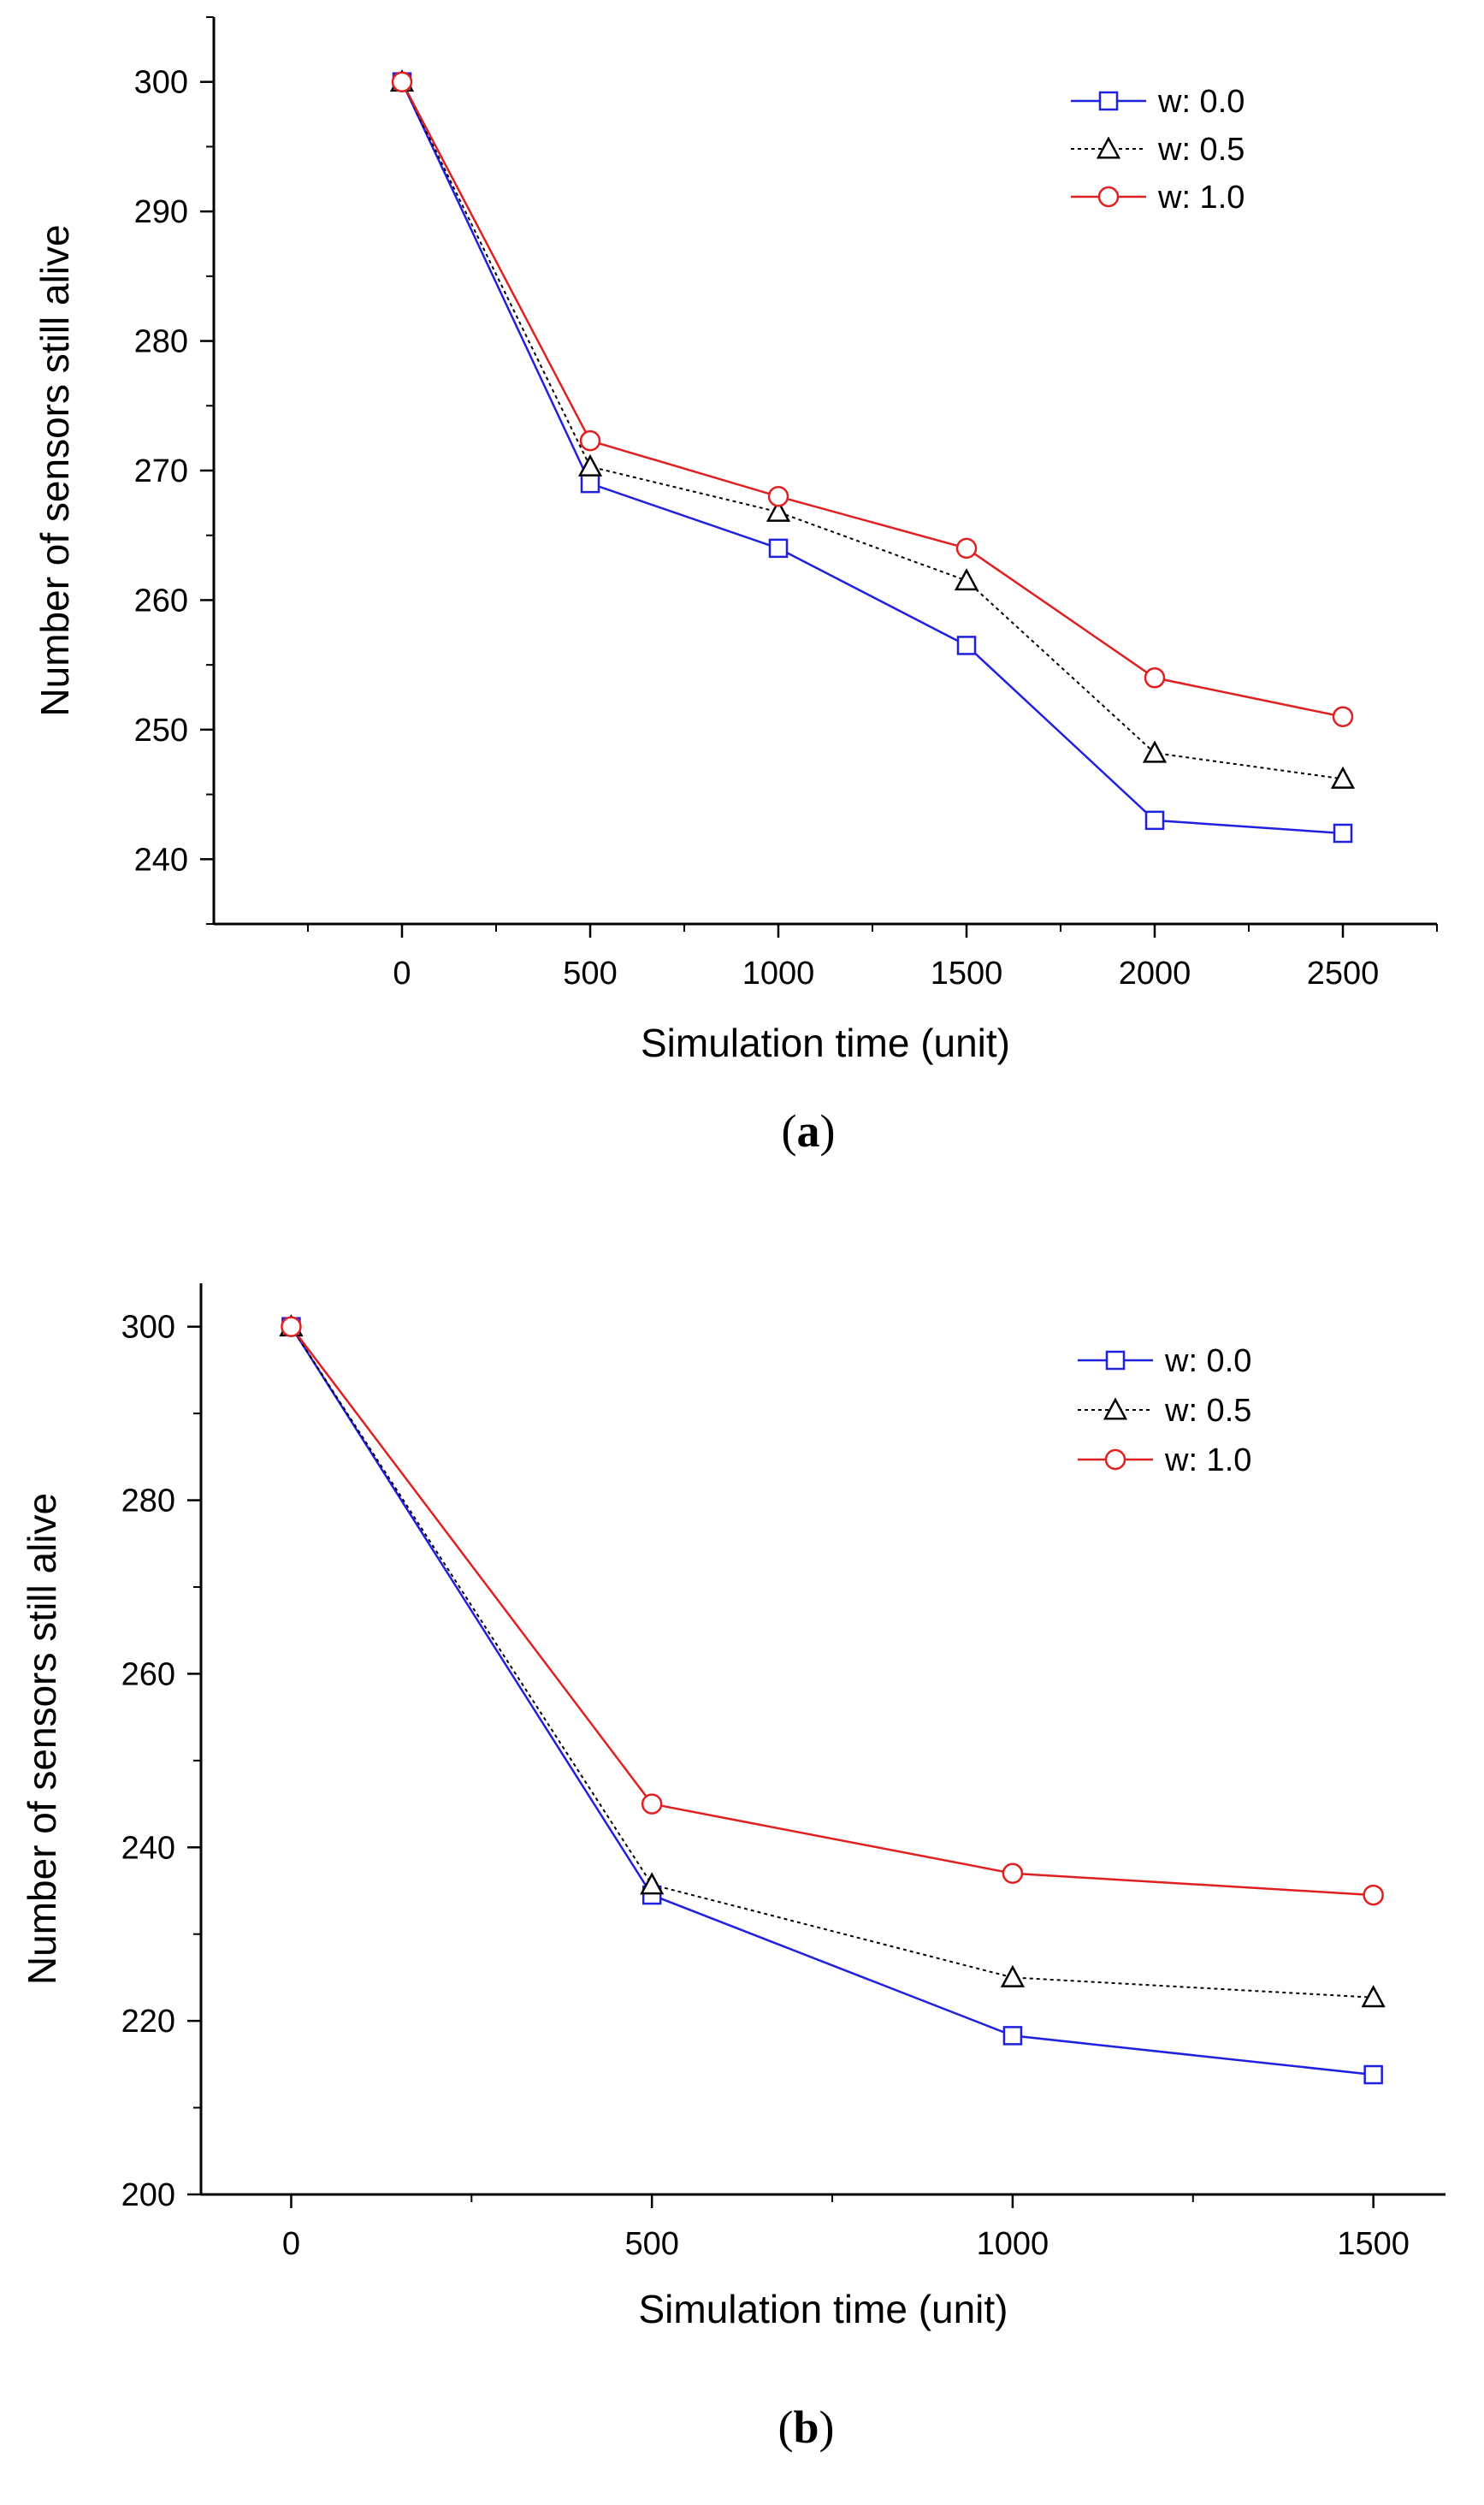  What do you see at coordinates (161, 731) in the screenshot?
I see `y-tick-label: 250` at bounding box center [161, 731].